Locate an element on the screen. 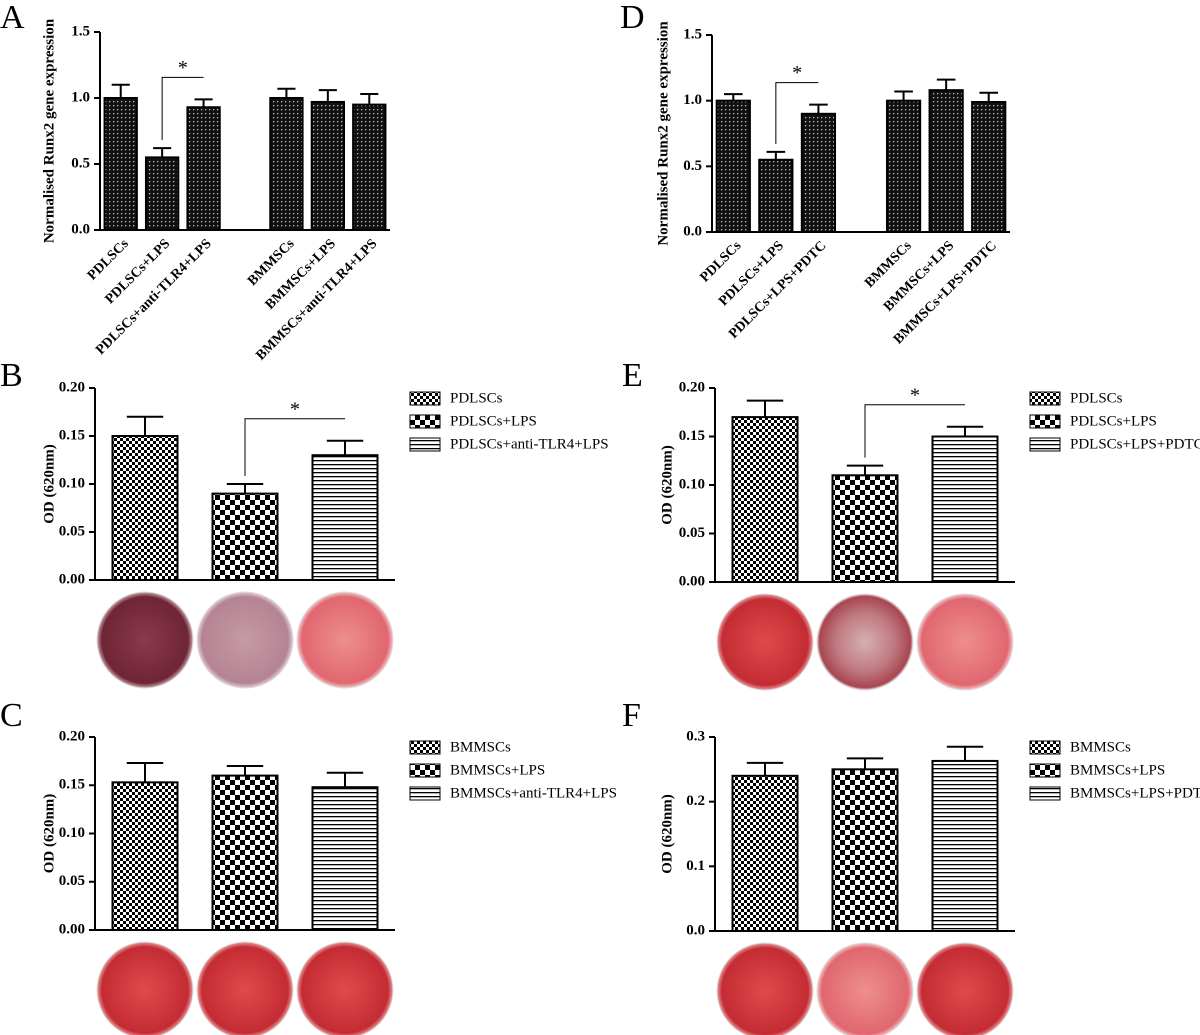 This screenshot has height=1035, width=1200. panel-letter: A is located at coordinates (12, 18).